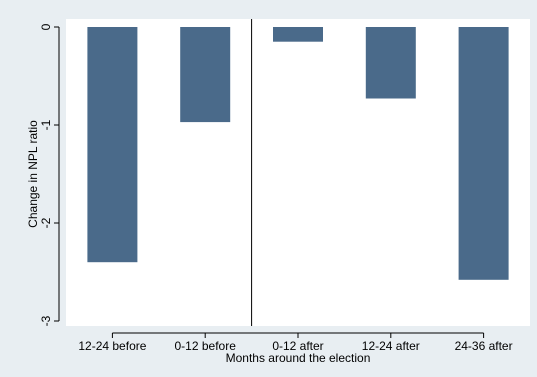 This screenshot has width=537, height=377. I want to click on y-tick-label: -1, so click(46, 124).